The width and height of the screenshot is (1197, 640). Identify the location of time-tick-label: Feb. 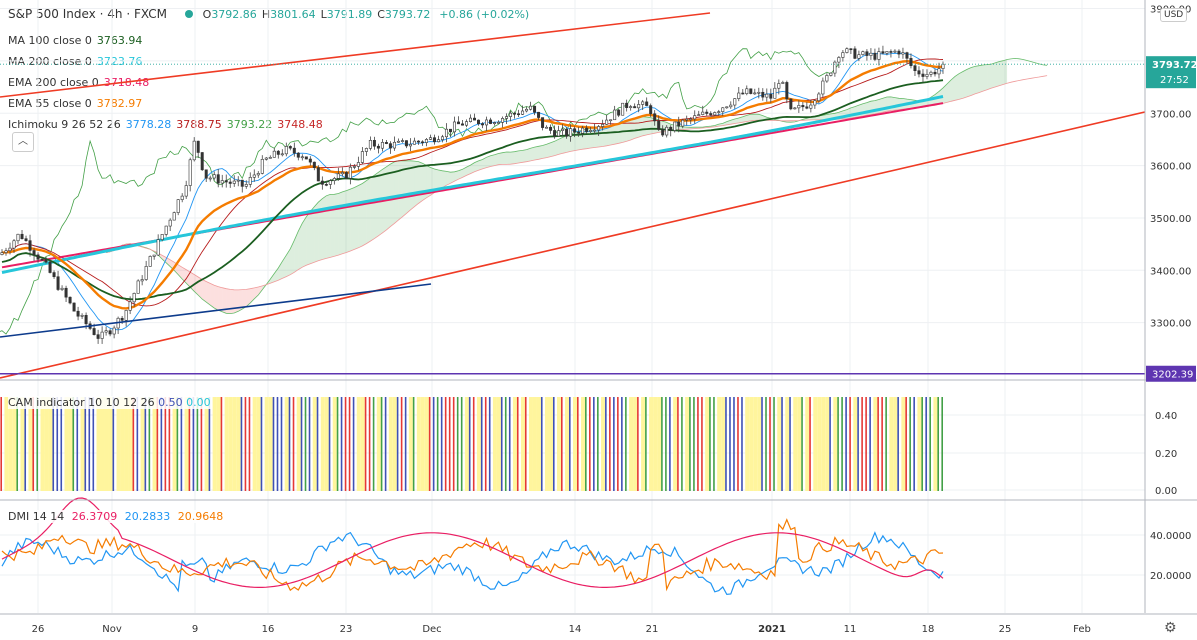
(1082, 629).